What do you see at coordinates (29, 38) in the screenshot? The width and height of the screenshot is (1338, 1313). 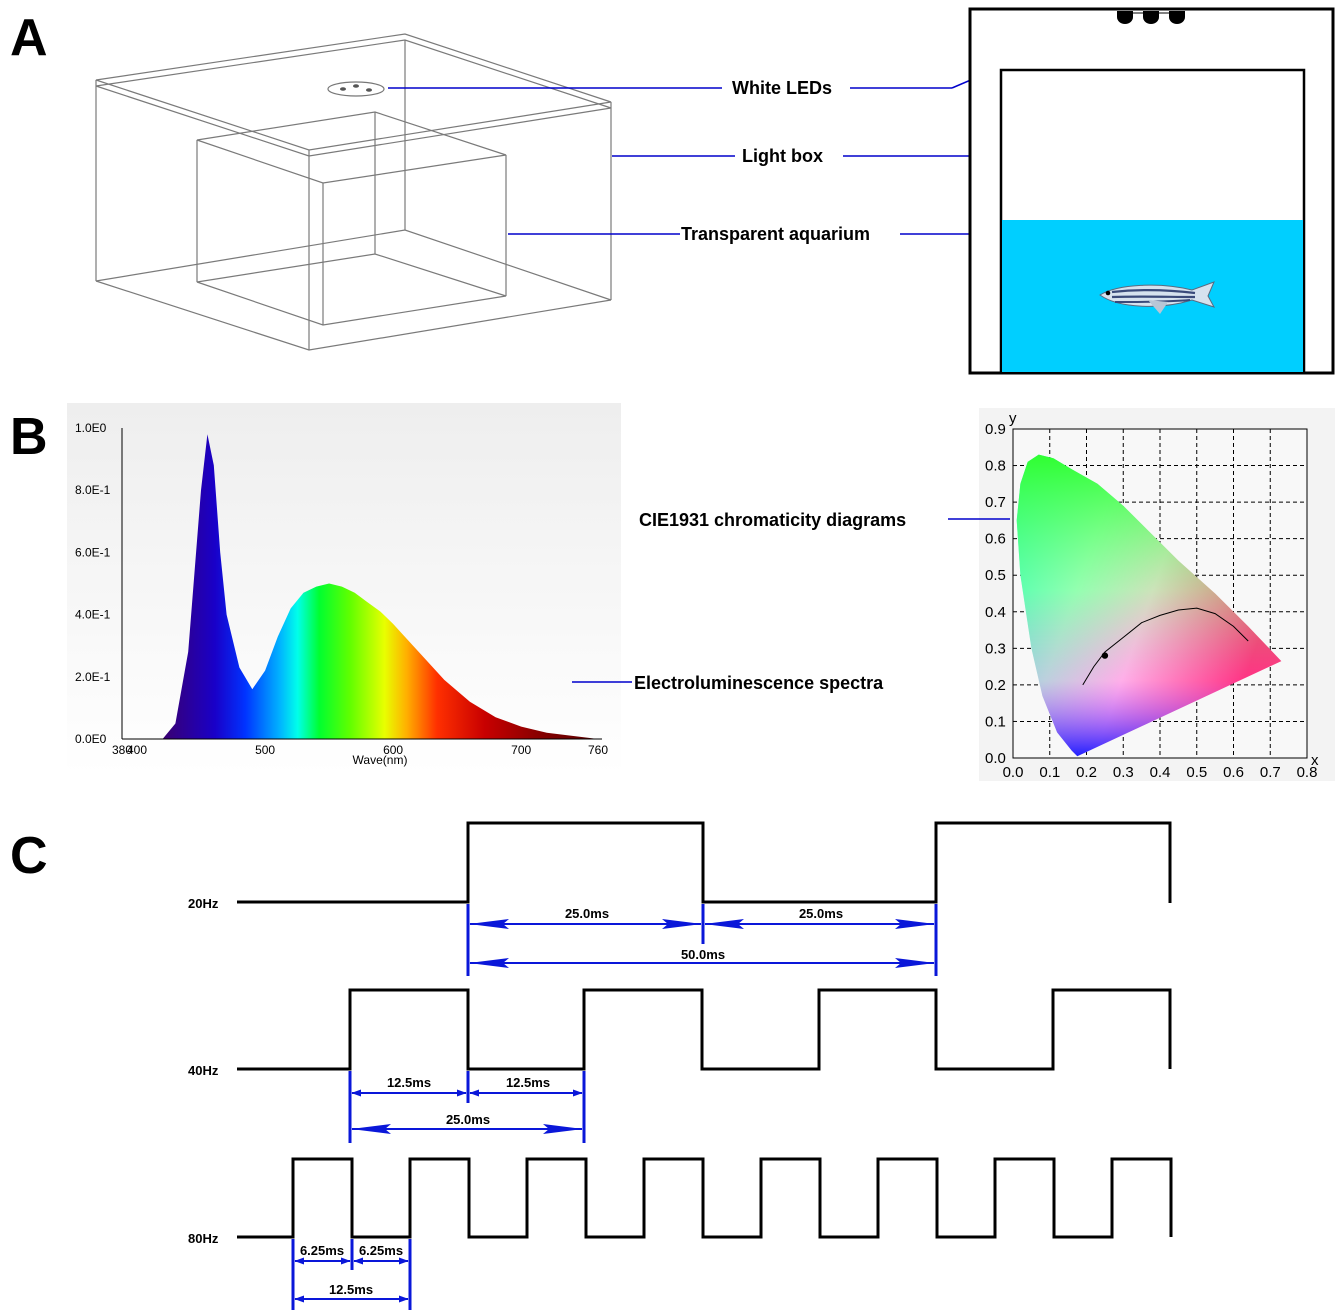 I see `panel-a-letter: A` at bounding box center [29, 38].